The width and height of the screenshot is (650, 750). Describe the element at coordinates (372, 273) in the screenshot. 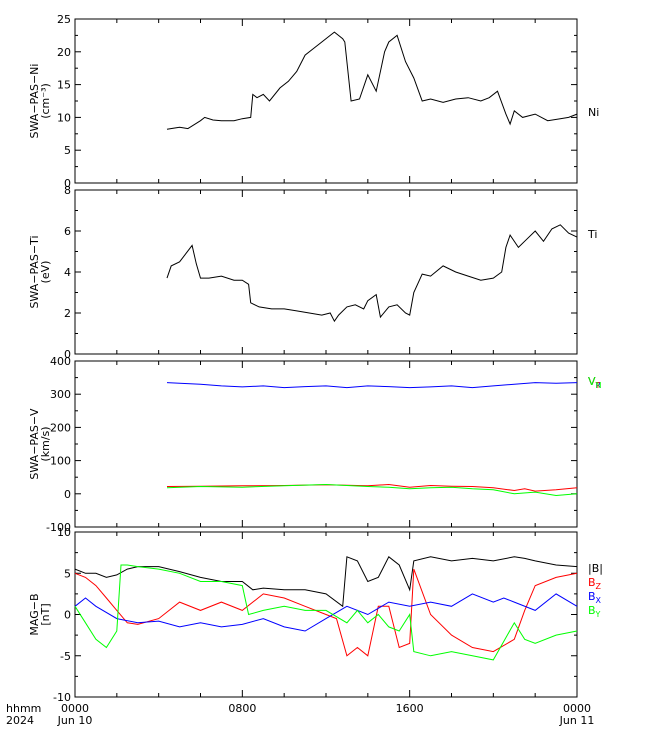

I see `panel-2-series-ti` at that location.